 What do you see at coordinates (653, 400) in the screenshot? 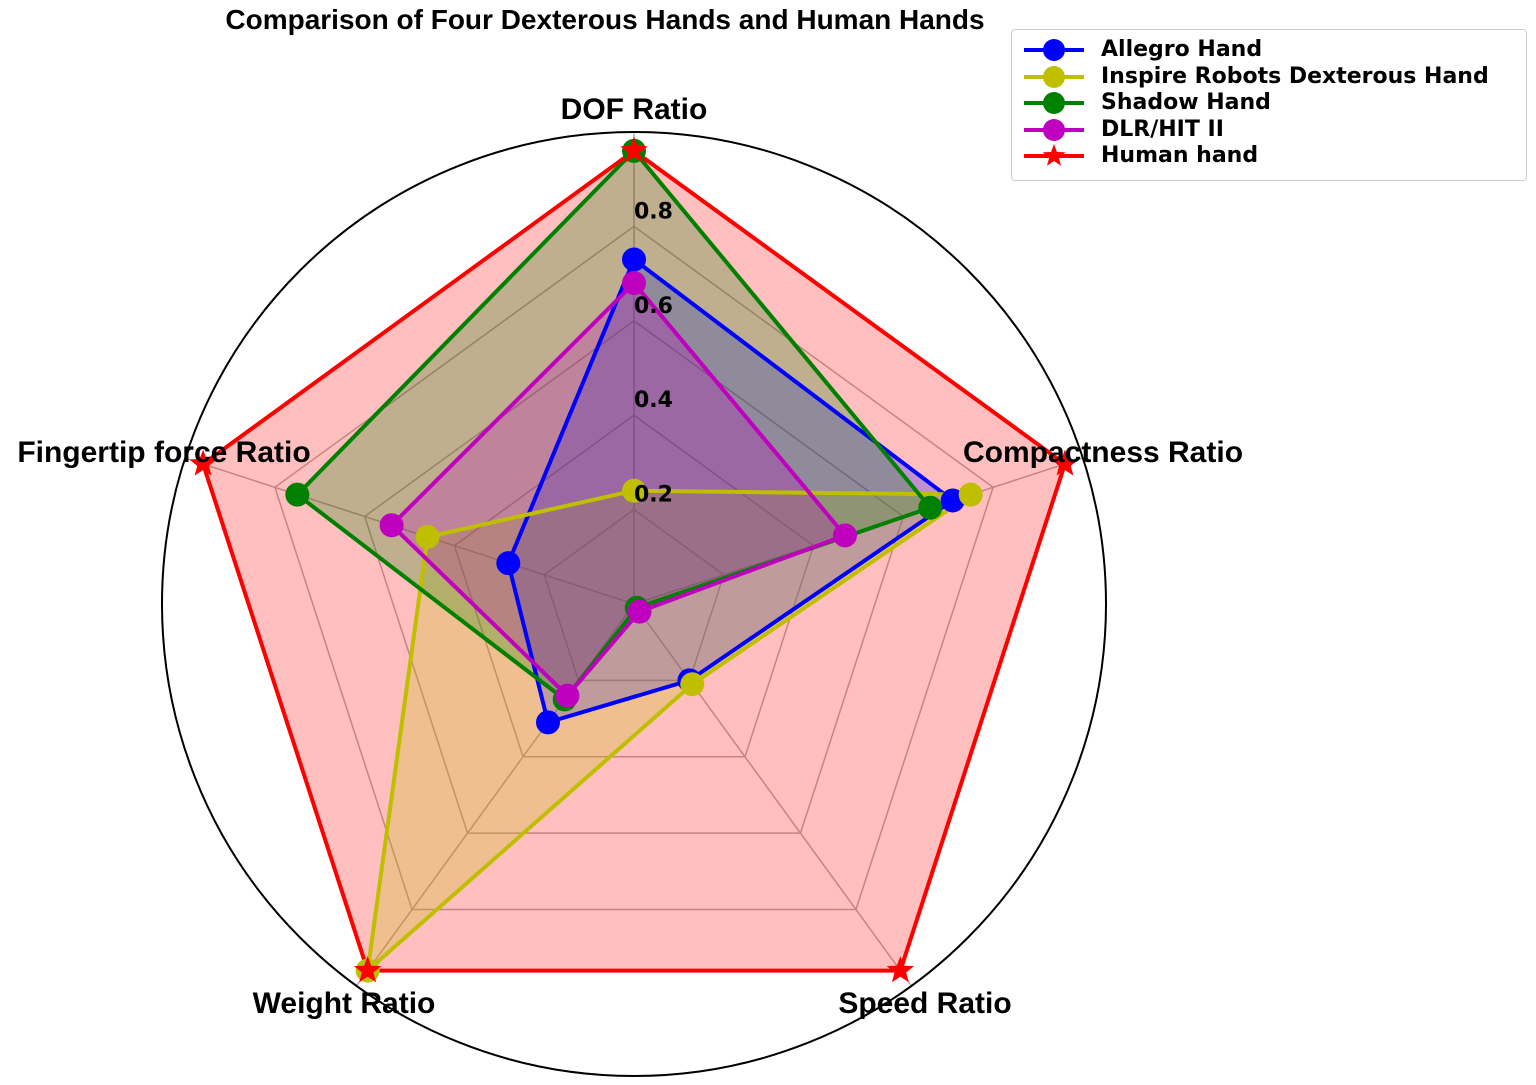
I see `tick-label-0.4: 0.4` at bounding box center [653, 400].